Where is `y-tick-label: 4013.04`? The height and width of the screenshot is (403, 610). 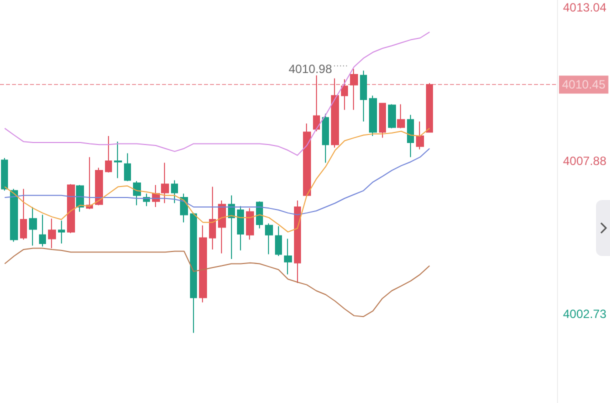
y-tick-label: 4013.04 is located at coordinates (585, 7).